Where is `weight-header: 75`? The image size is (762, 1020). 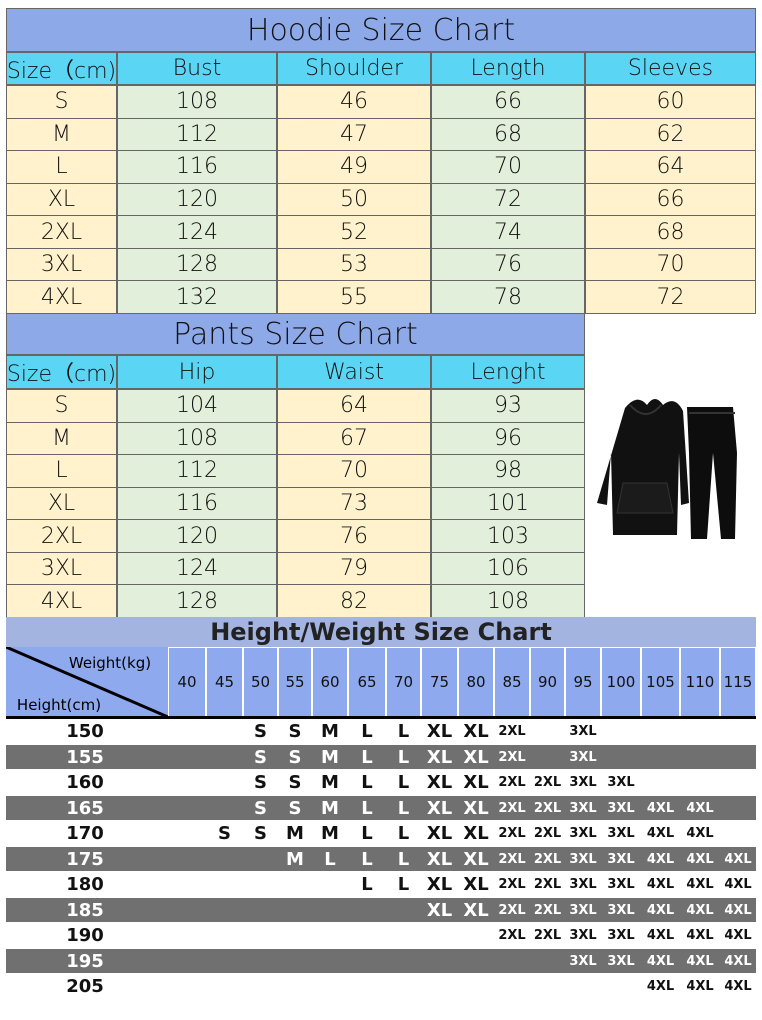
weight-header: 75 is located at coordinates (439, 682).